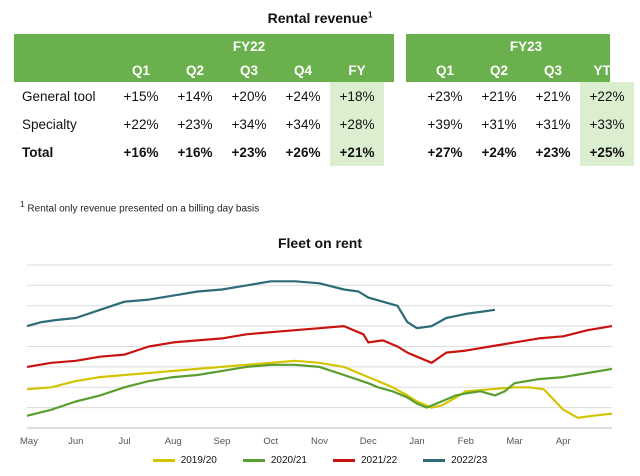  Describe the element at coordinates (222, 441) in the screenshot. I see `x-tick-label: Sep` at that location.